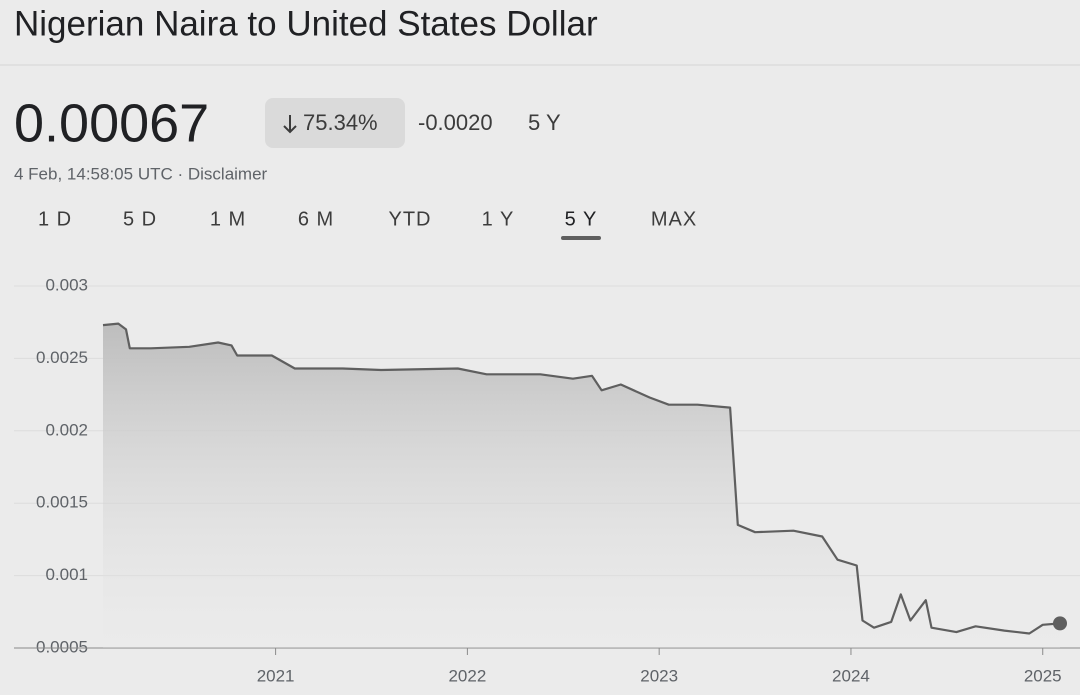 This screenshot has height=695, width=1080. What do you see at coordinates (55, 219) in the screenshot?
I see `range-tab: 1 D` at bounding box center [55, 219].